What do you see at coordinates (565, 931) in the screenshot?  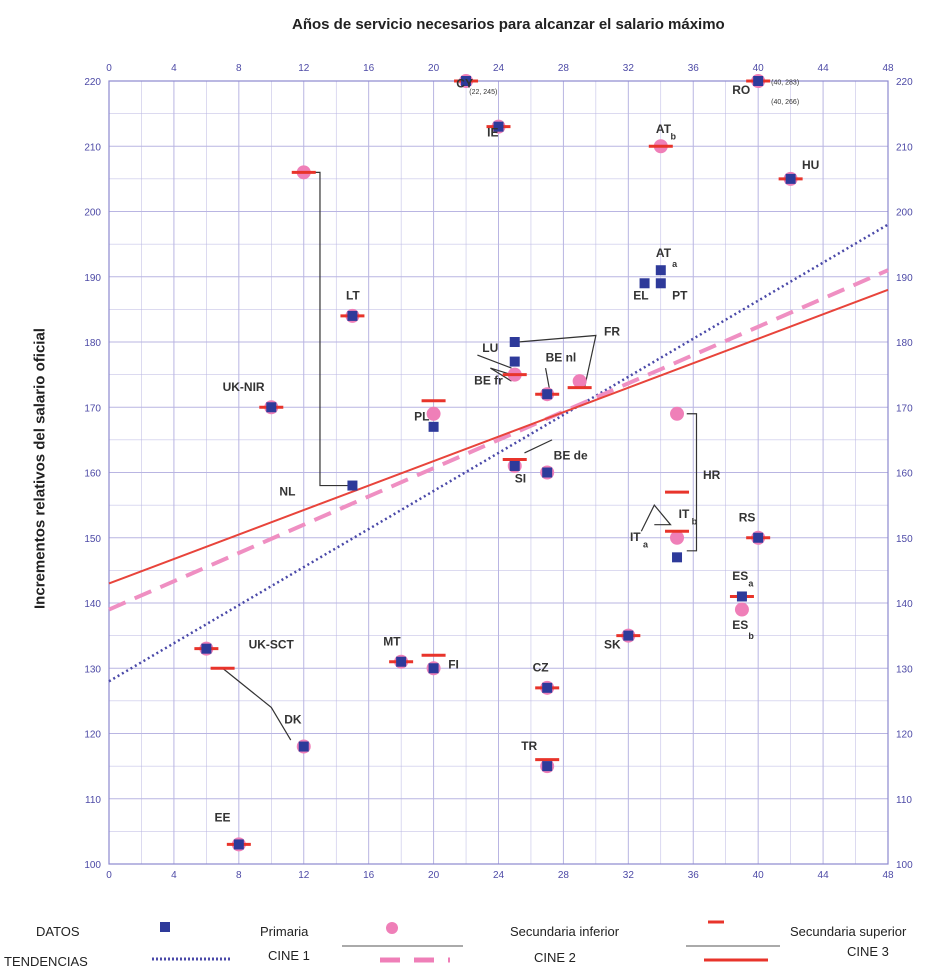 I see `legend-secinf-label: Secundaria inferior` at bounding box center [565, 931].